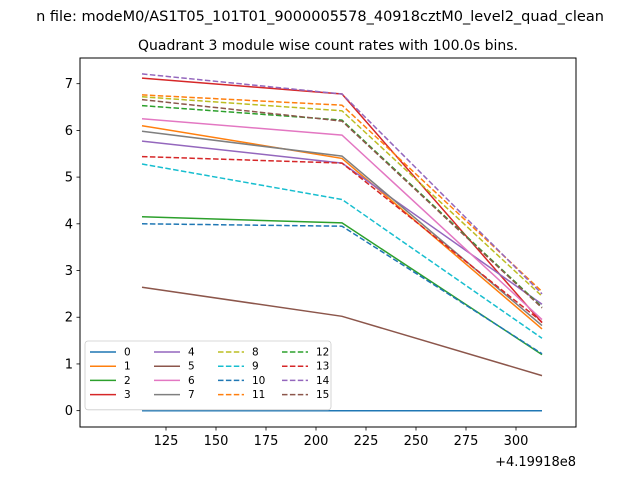 This screenshot has width=640, height=480. I want to click on legend-label: 3, so click(127, 395).